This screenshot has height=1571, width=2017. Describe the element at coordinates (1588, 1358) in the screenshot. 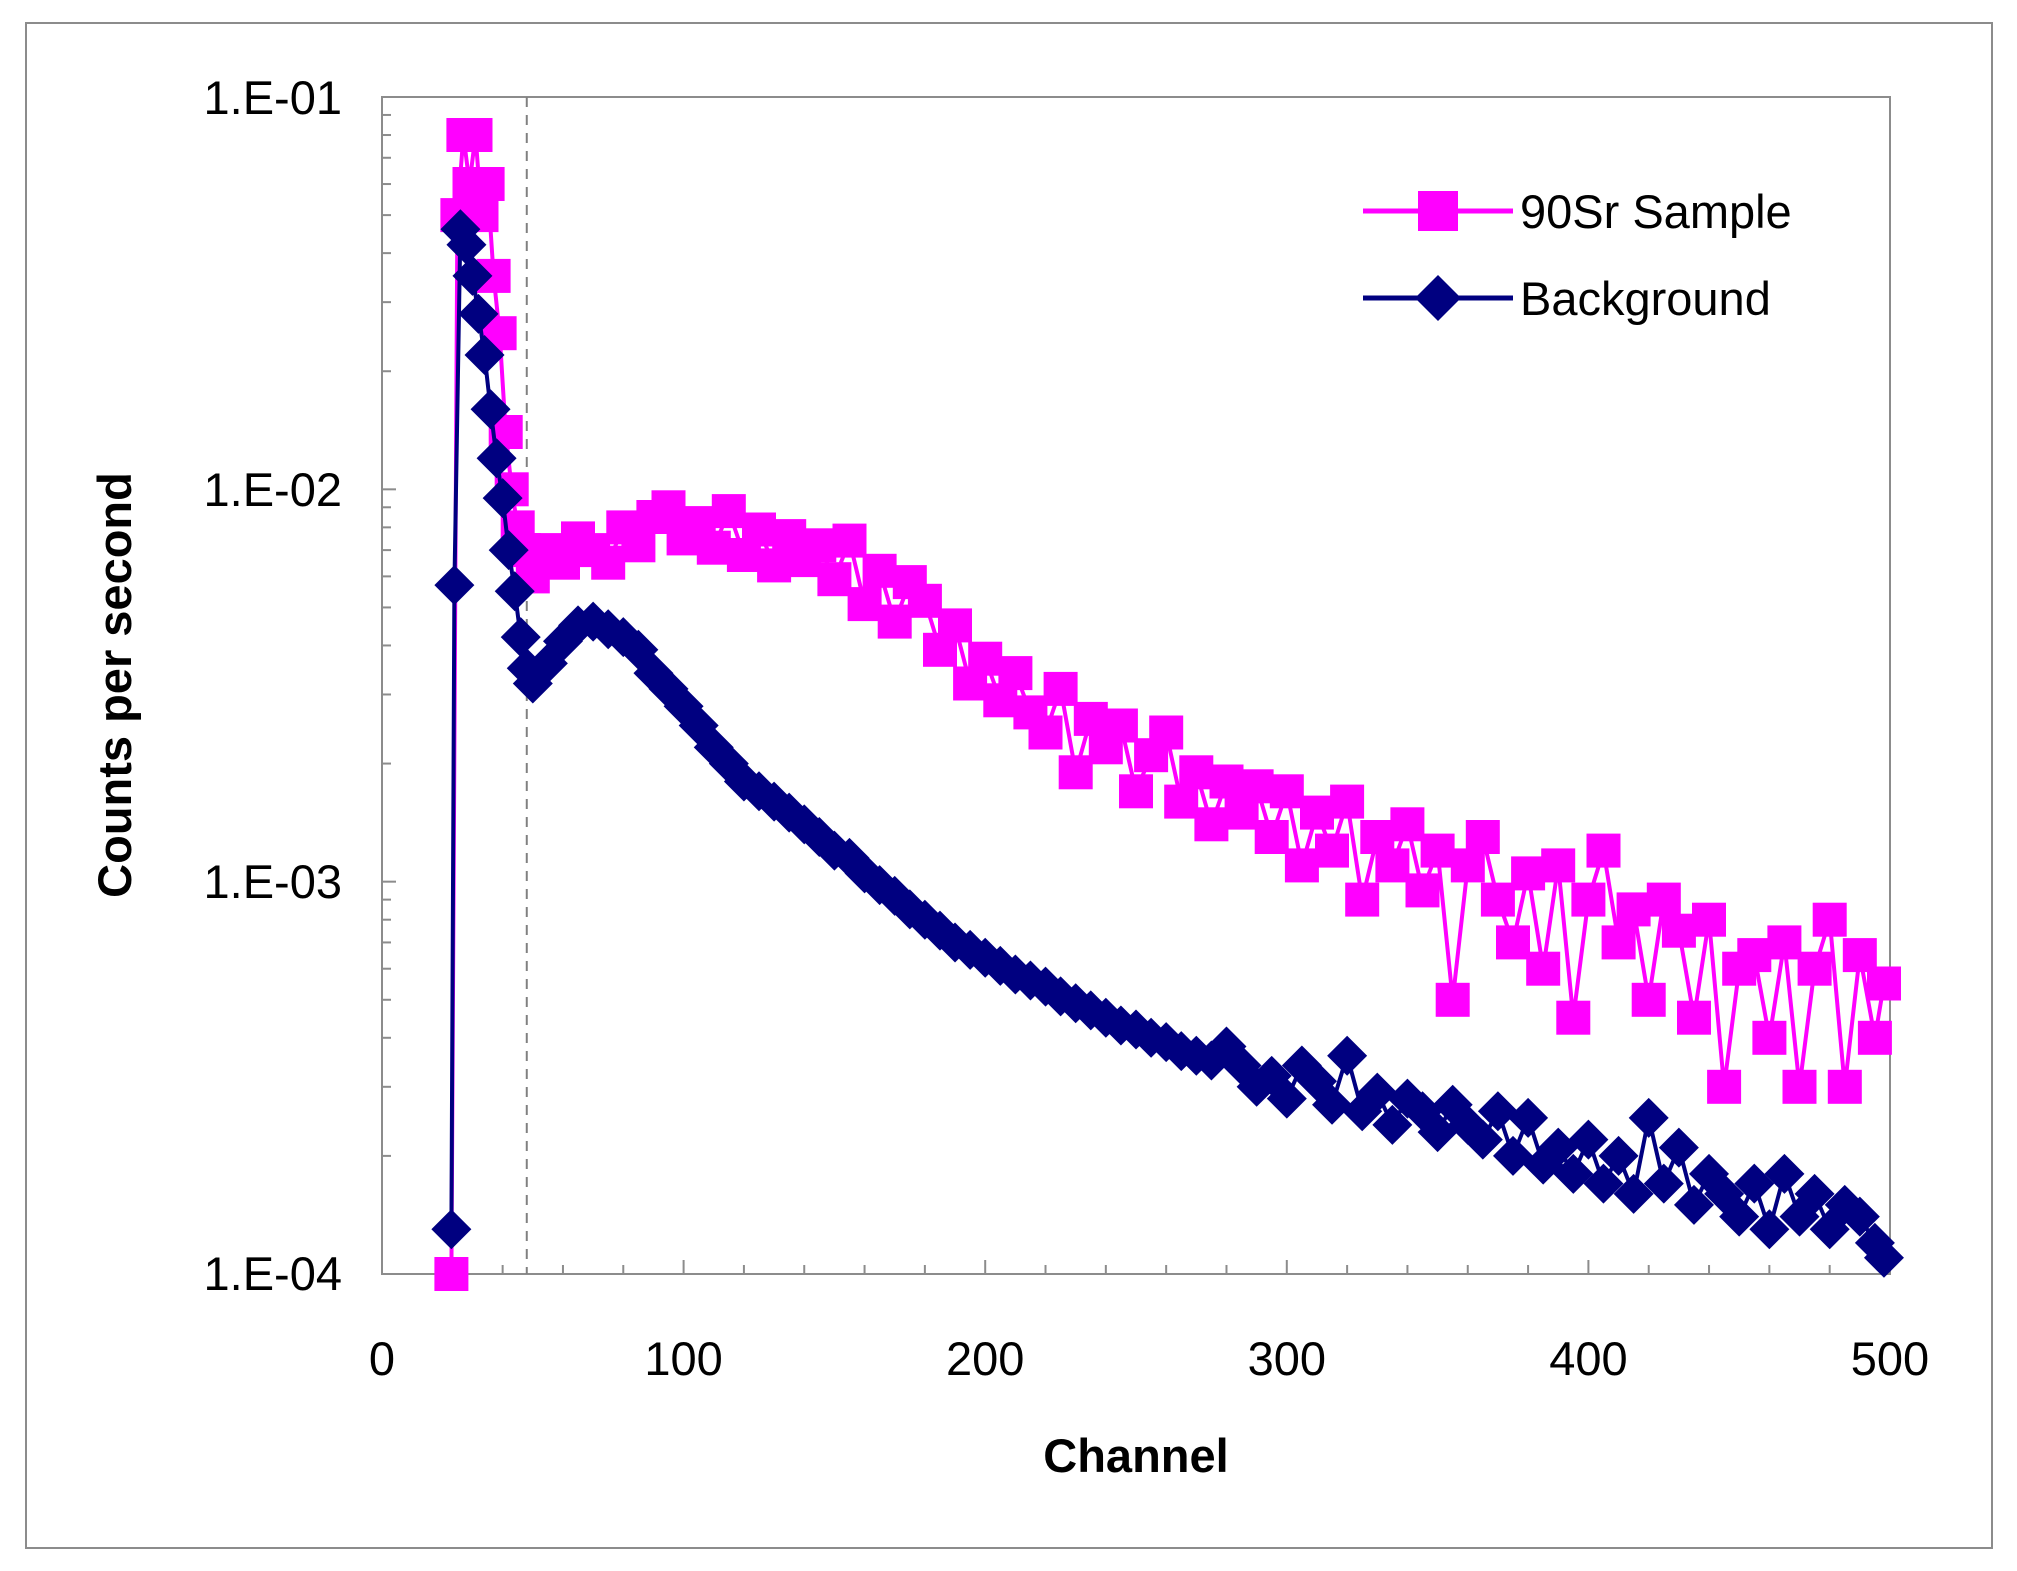

I see `x-tick-label-400: 400` at that location.